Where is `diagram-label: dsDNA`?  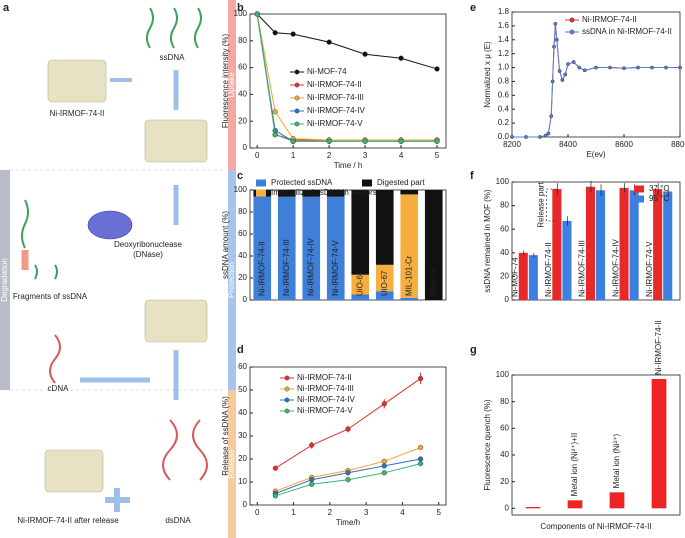 diagram-label: dsDNA is located at coordinates (178, 520).